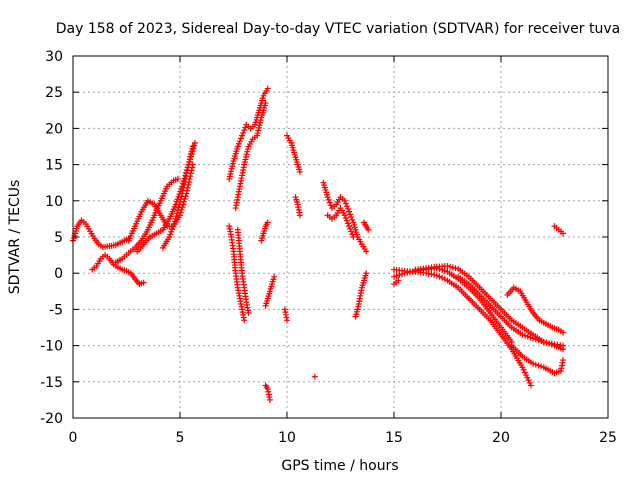 The width and height of the screenshot is (640, 480). Describe the element at coordinates (54, 202) in the screenshot. I see `y-tick-label: 10` at that location.